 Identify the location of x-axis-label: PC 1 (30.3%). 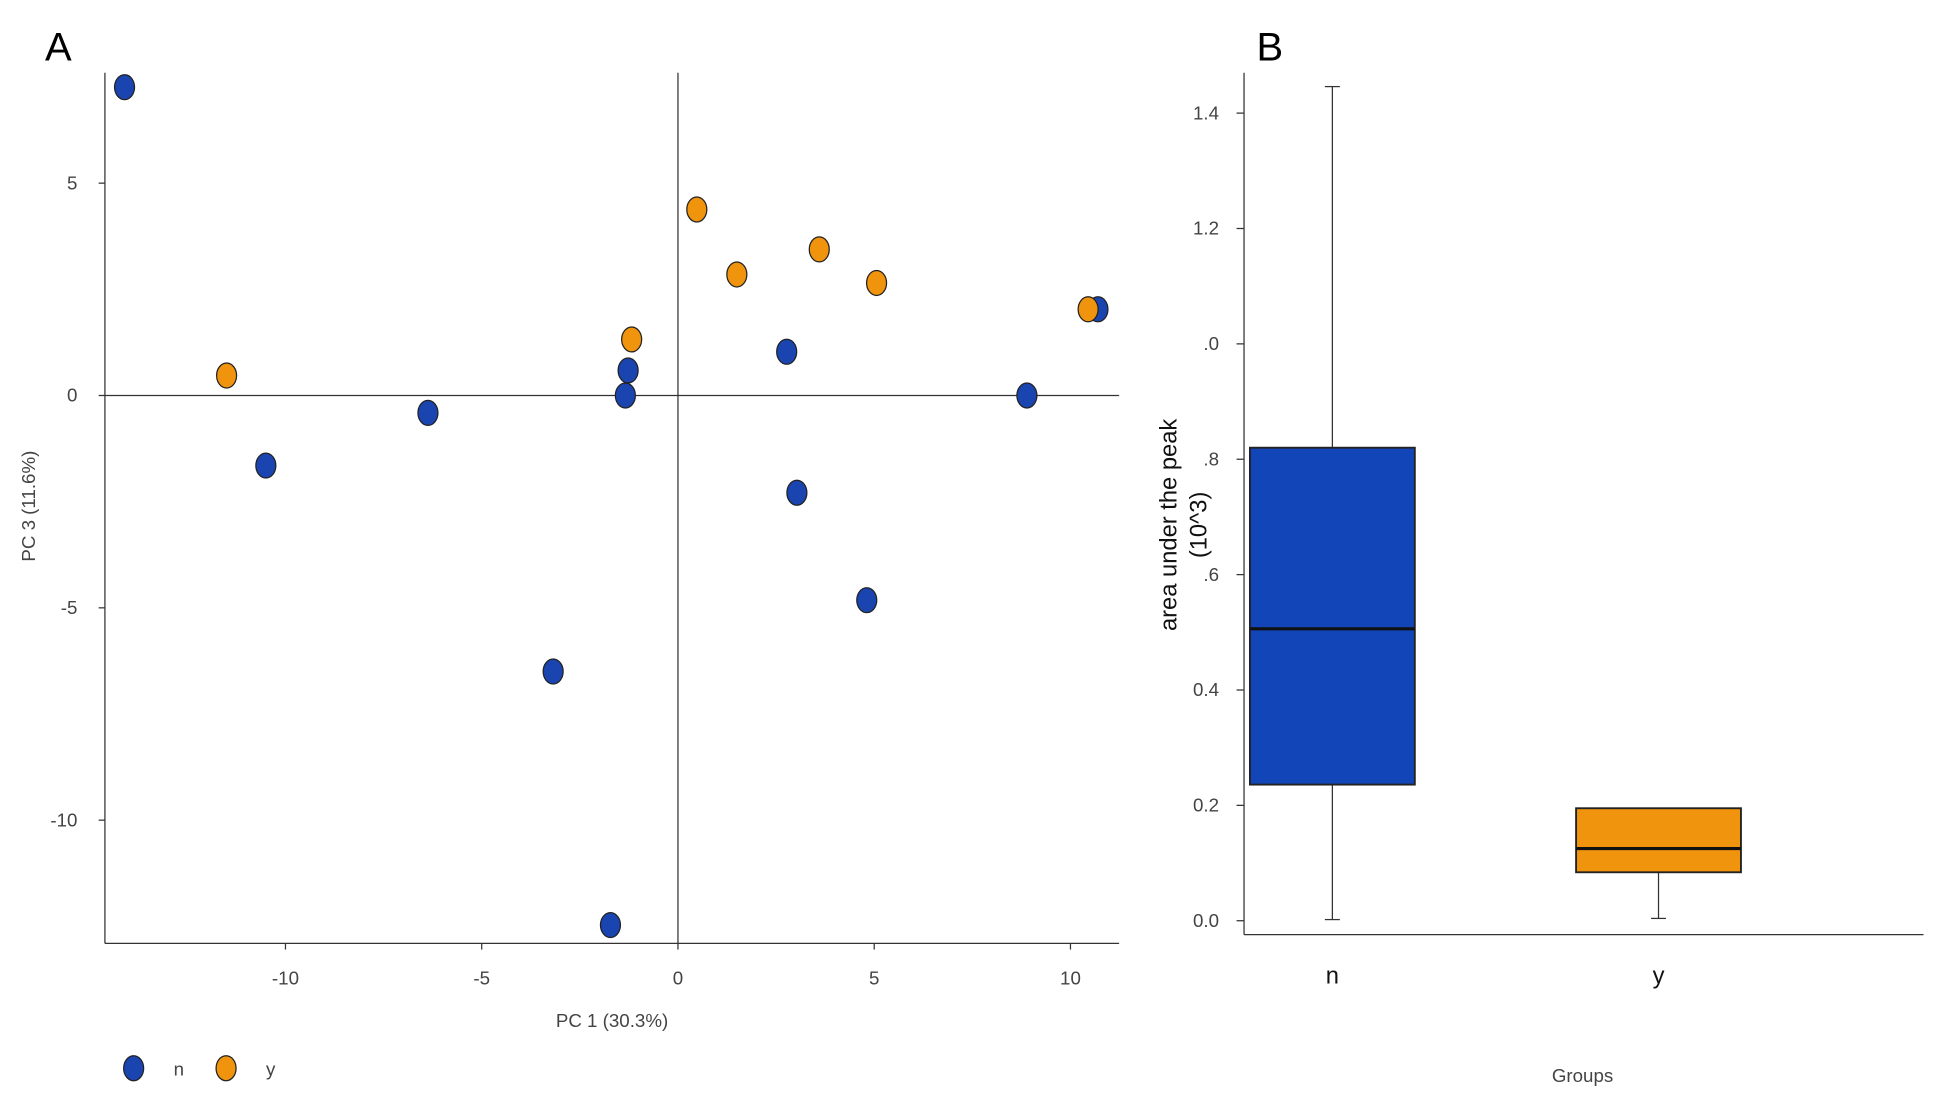
(612, 1020).